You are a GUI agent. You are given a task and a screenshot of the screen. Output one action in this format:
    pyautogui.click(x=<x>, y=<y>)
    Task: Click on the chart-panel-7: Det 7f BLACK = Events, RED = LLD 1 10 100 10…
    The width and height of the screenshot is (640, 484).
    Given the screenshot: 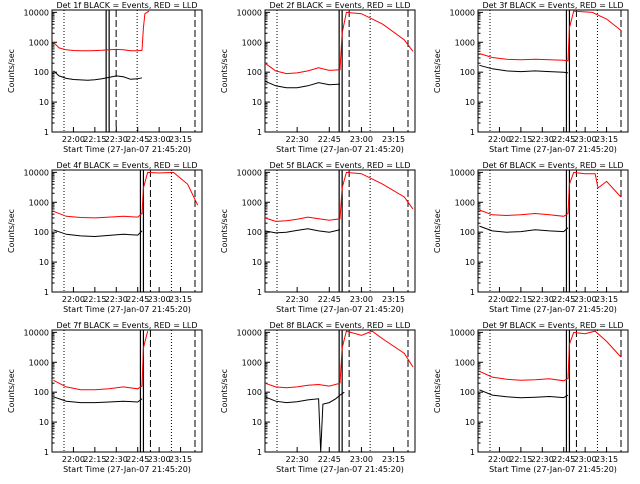 What is the action you would take?
    pyautogui.click(x=105, y=397)
    